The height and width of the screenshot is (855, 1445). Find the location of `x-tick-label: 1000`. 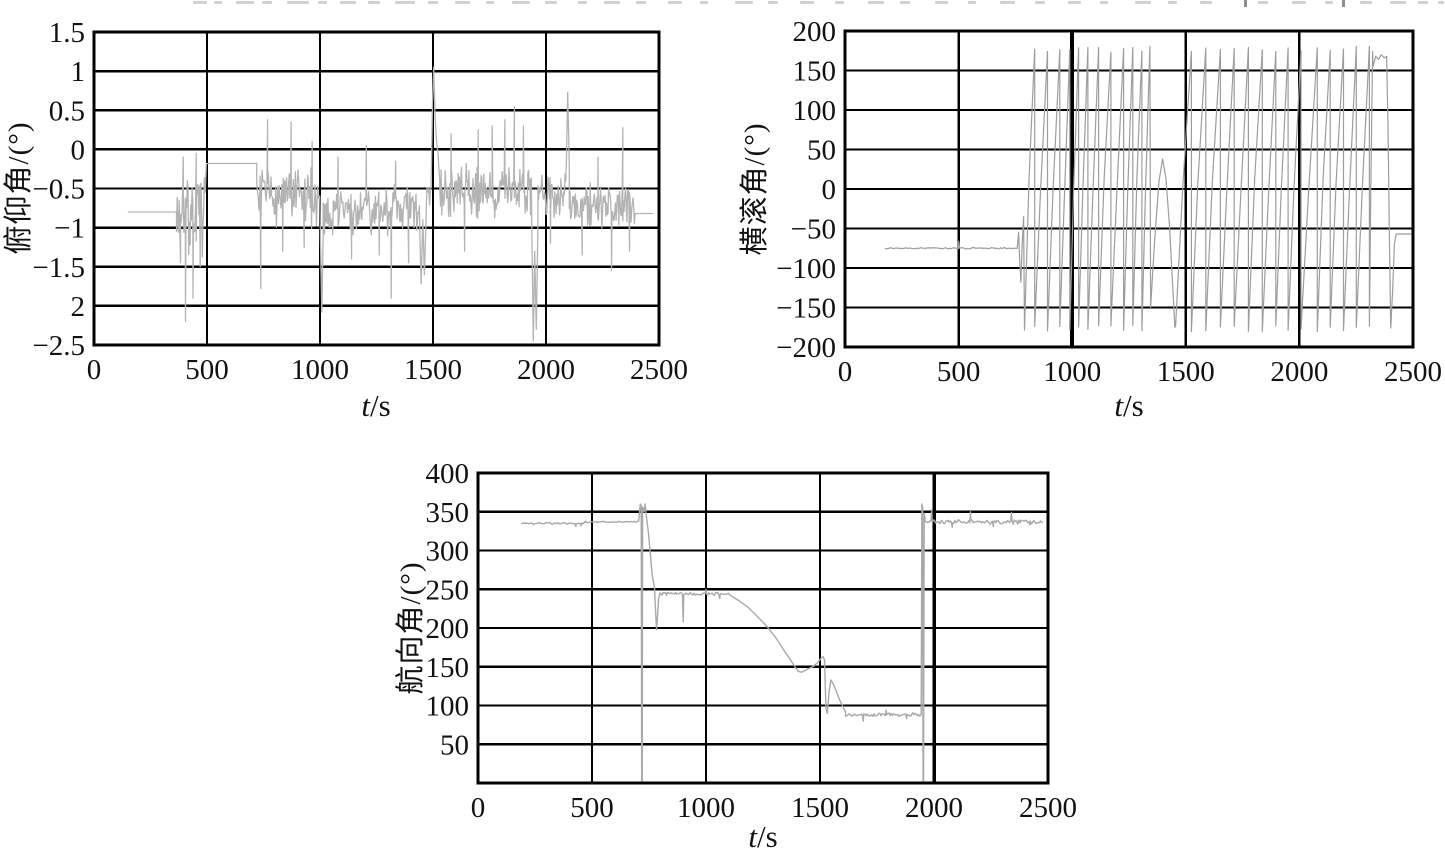

x-tick-label: 1000 is located at coordinates (706, 808).